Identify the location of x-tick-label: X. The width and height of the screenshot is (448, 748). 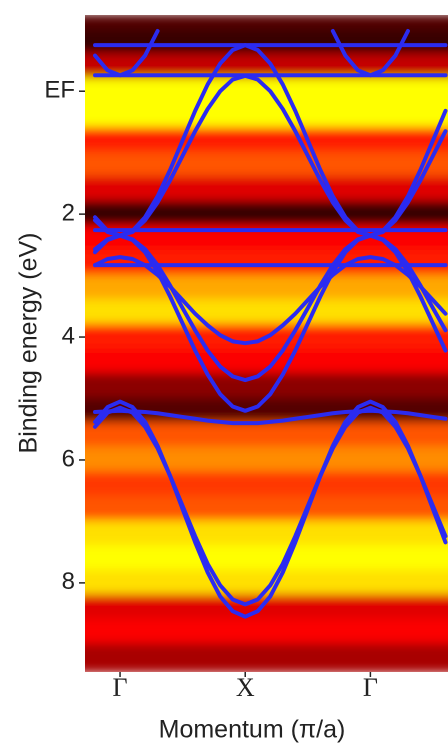
(245, 687).